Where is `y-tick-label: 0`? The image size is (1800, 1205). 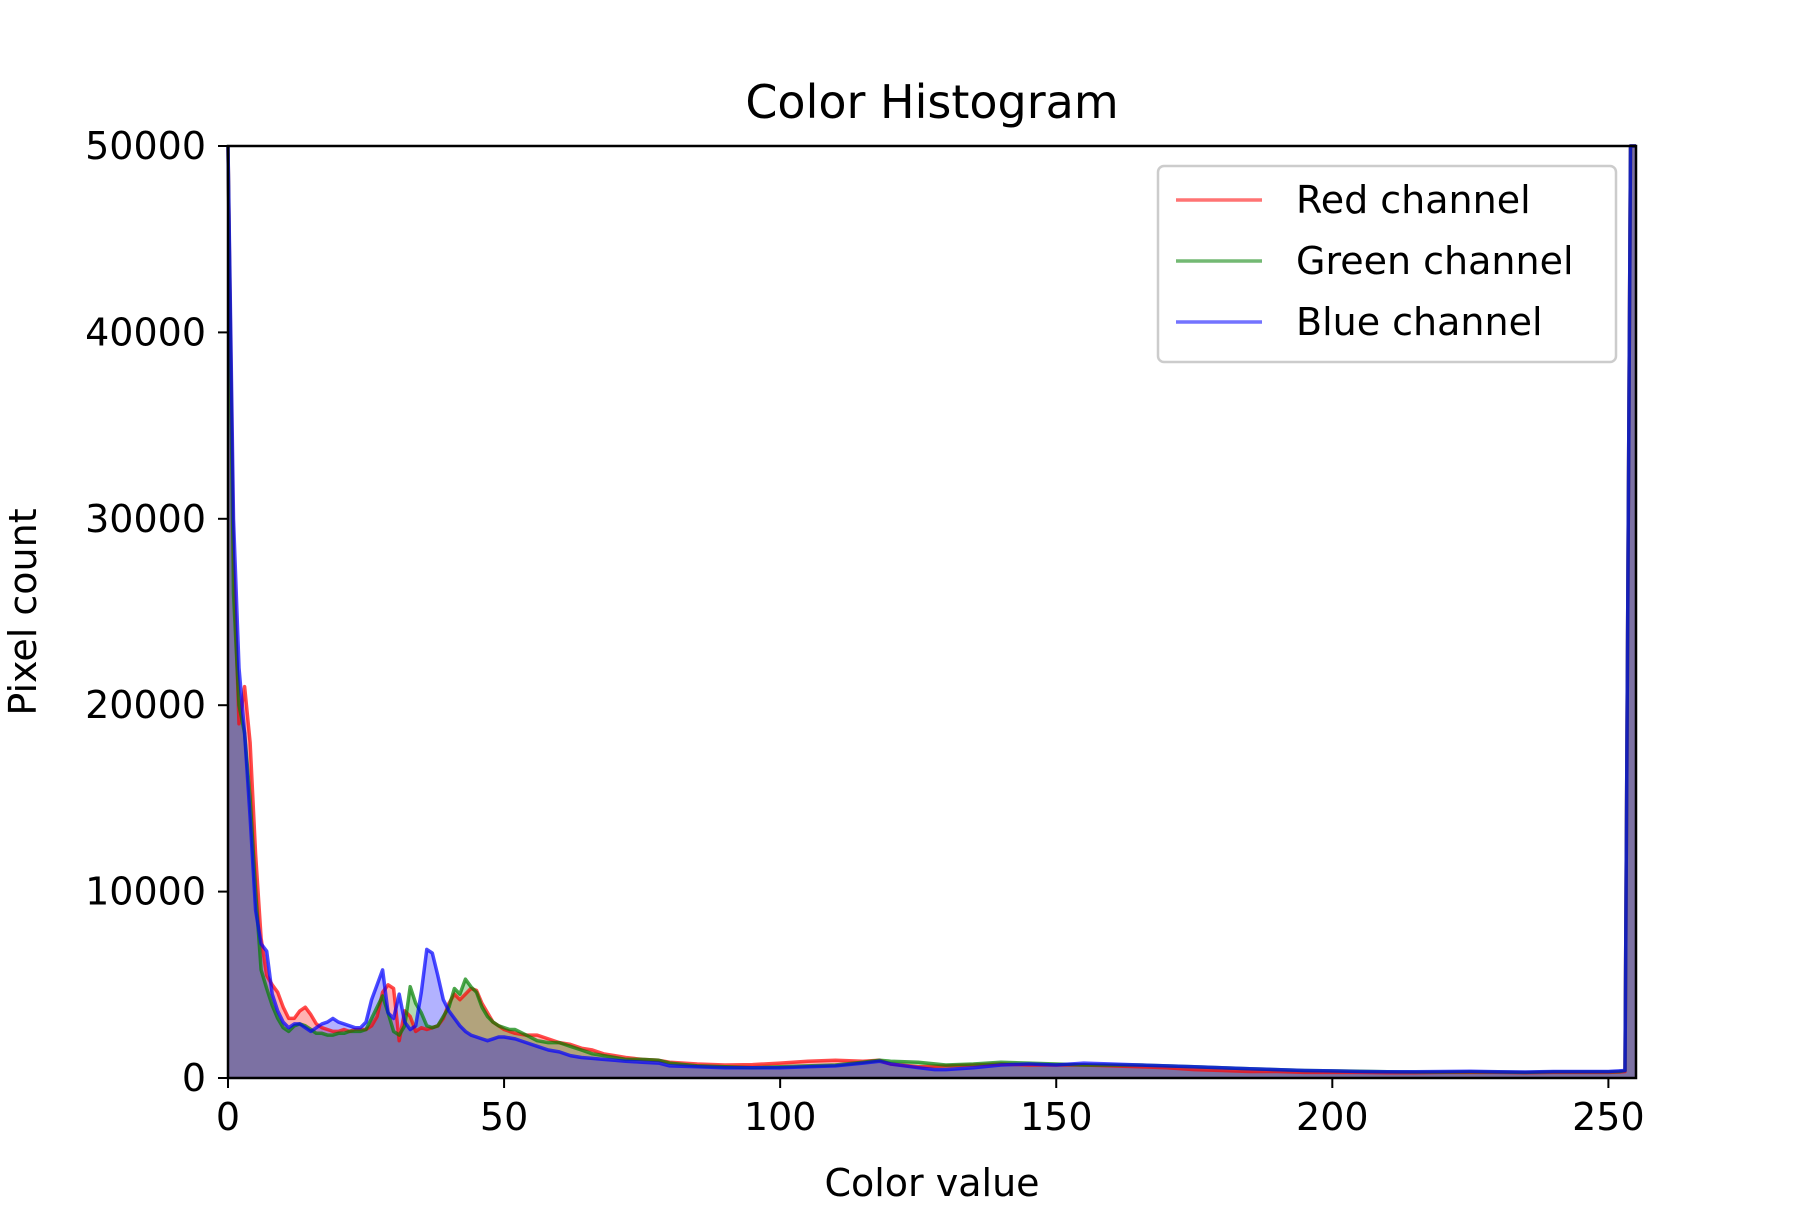 y-tick-label: 0 is located at coordinates (194, 1078).